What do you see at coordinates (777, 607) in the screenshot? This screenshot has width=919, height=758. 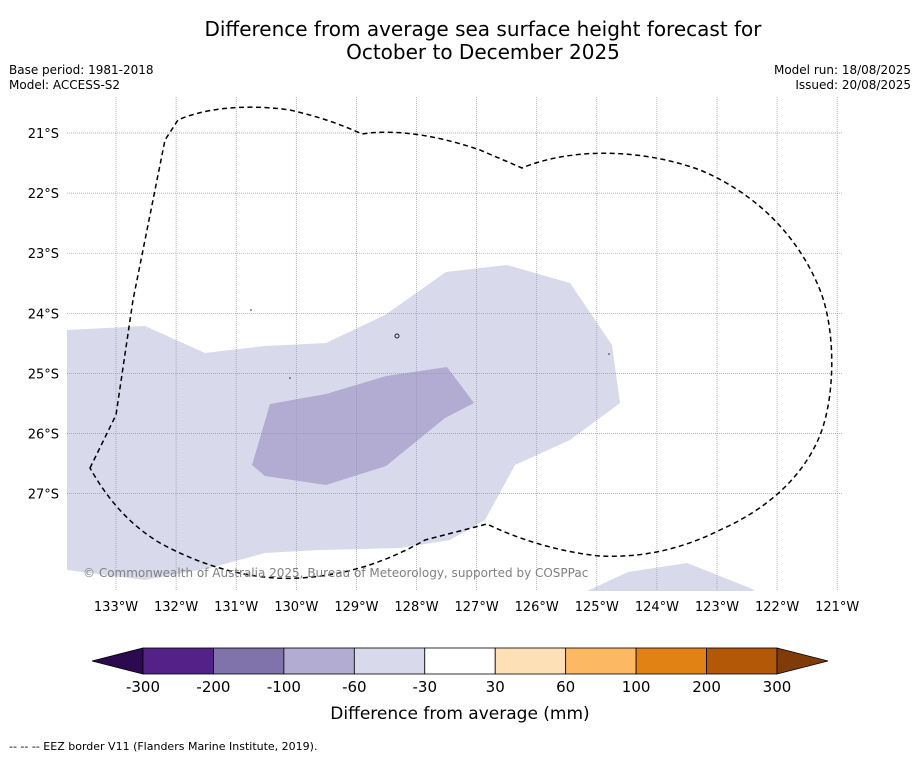 I see `longitude-label: 122°W` at bounding box center [777, 607].